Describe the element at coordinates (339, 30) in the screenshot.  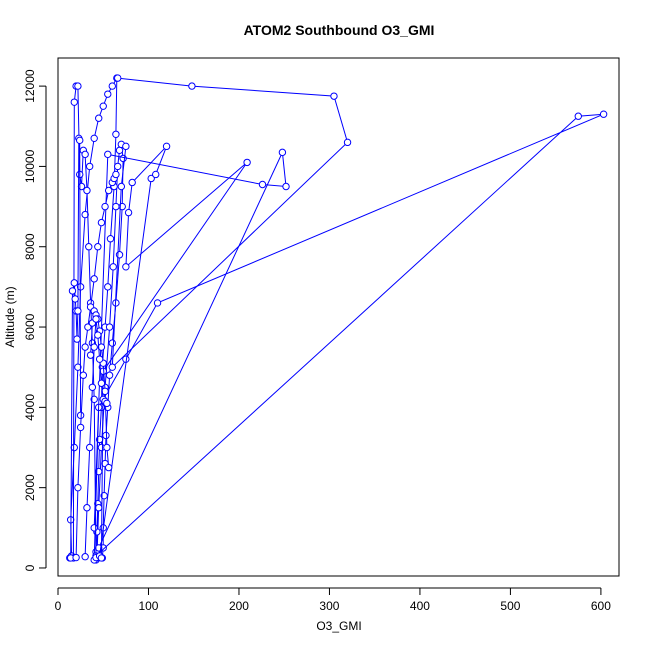
I see `chart-title: ATOM2 Southbound O3_GMI` at that location.